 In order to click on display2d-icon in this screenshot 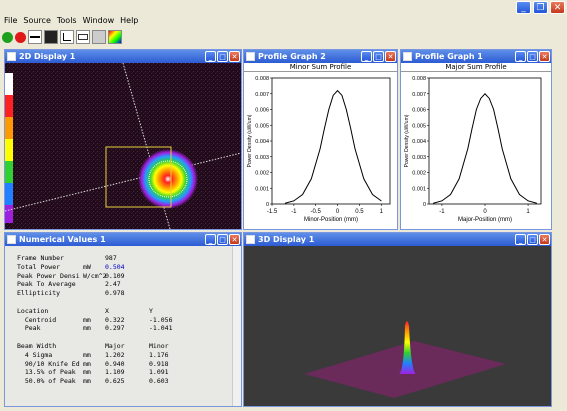, I will do `click(51, 37)`.